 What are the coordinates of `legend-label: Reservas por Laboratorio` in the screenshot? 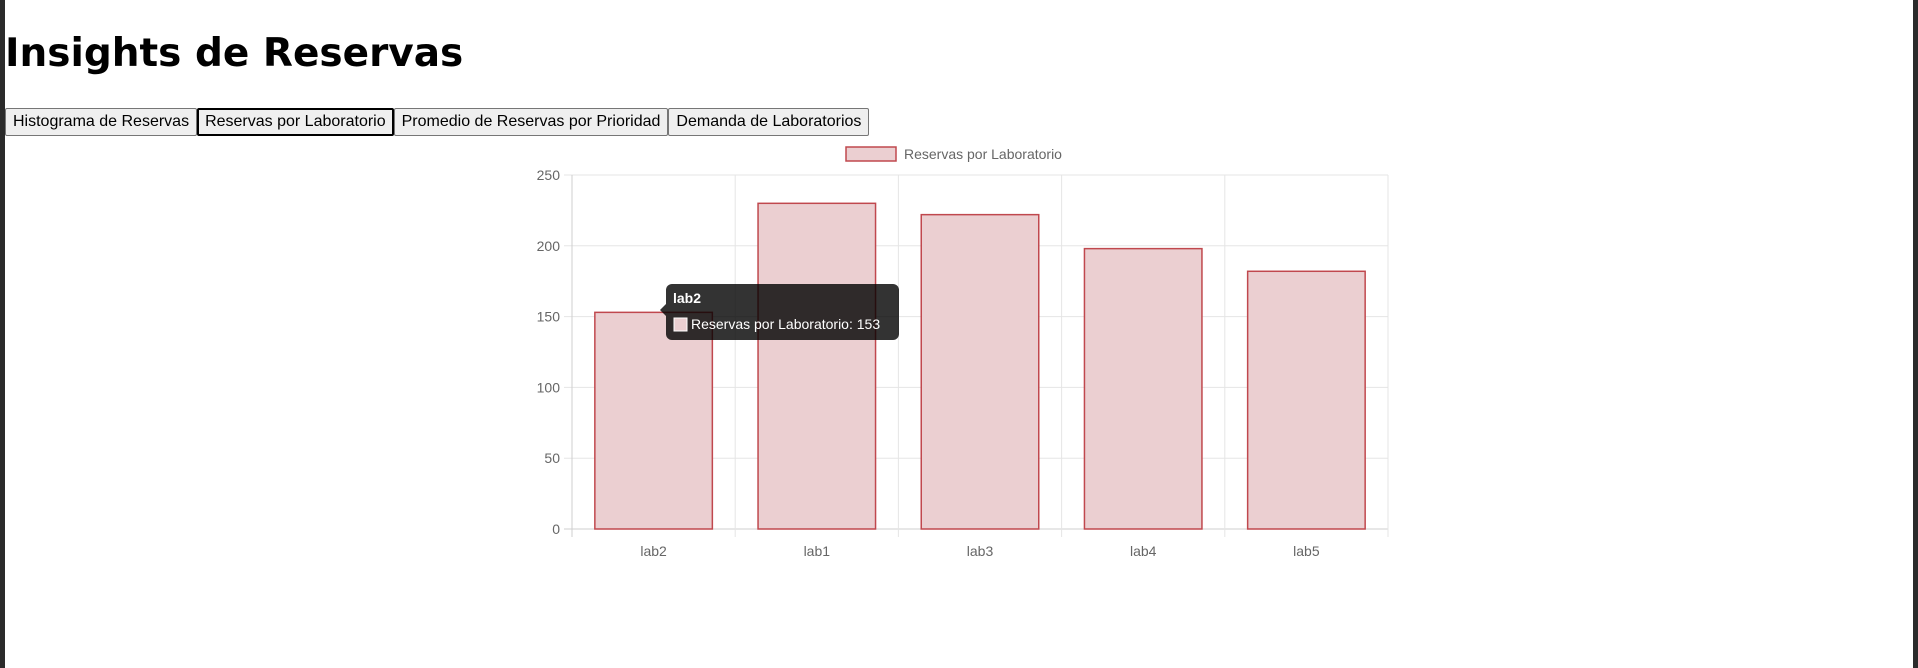 It's located at (983, 154).